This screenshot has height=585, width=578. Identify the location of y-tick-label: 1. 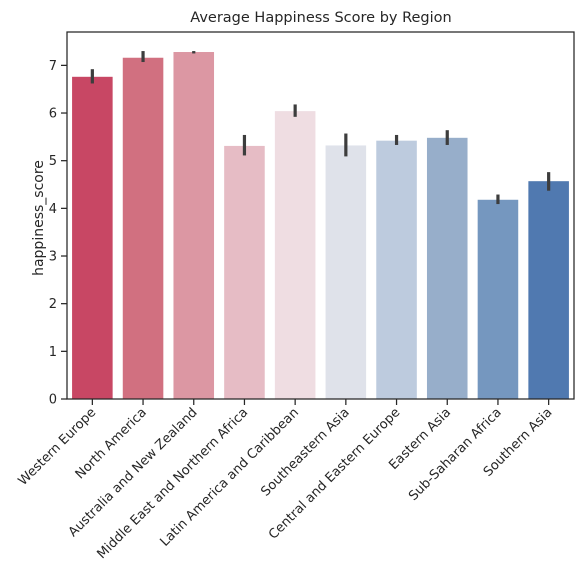
(53, 352).